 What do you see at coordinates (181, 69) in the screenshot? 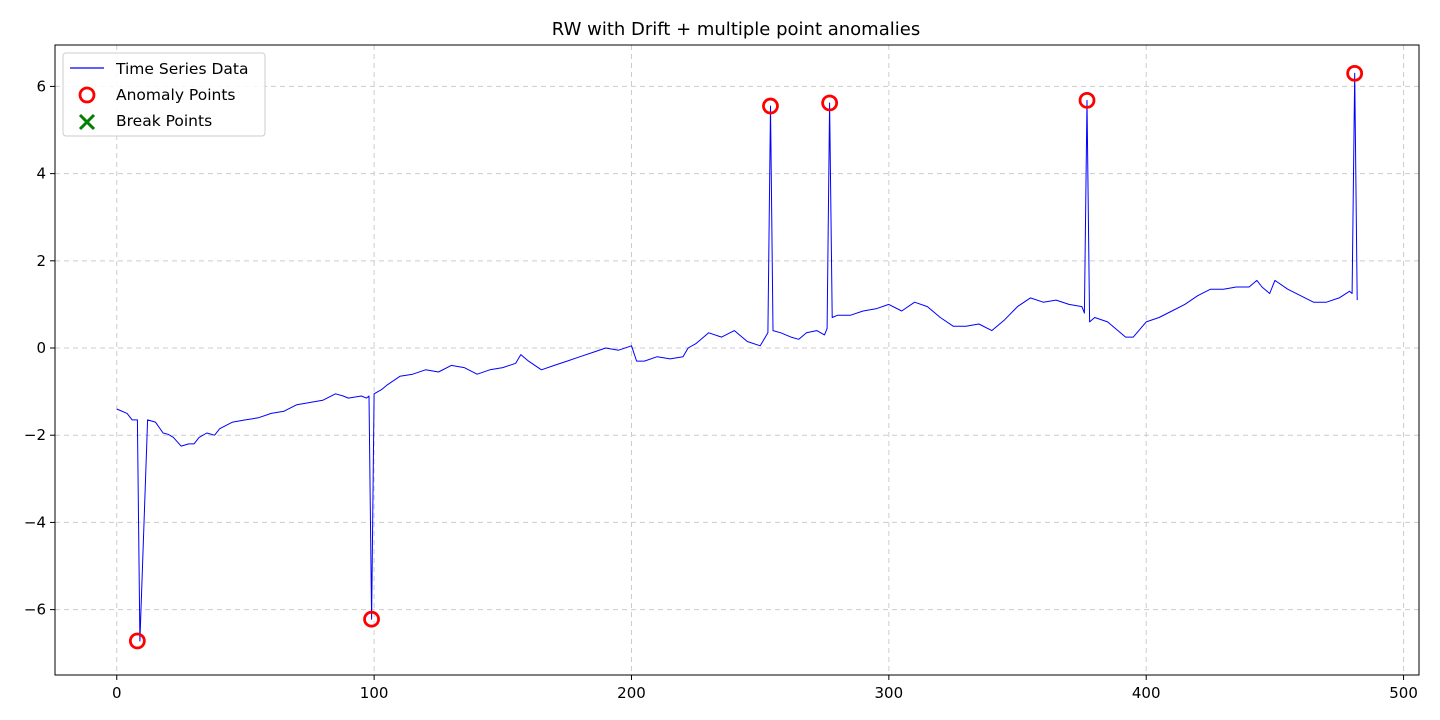
I see `legend-label-series: Time Series Data` at bounding box center [181, 69].